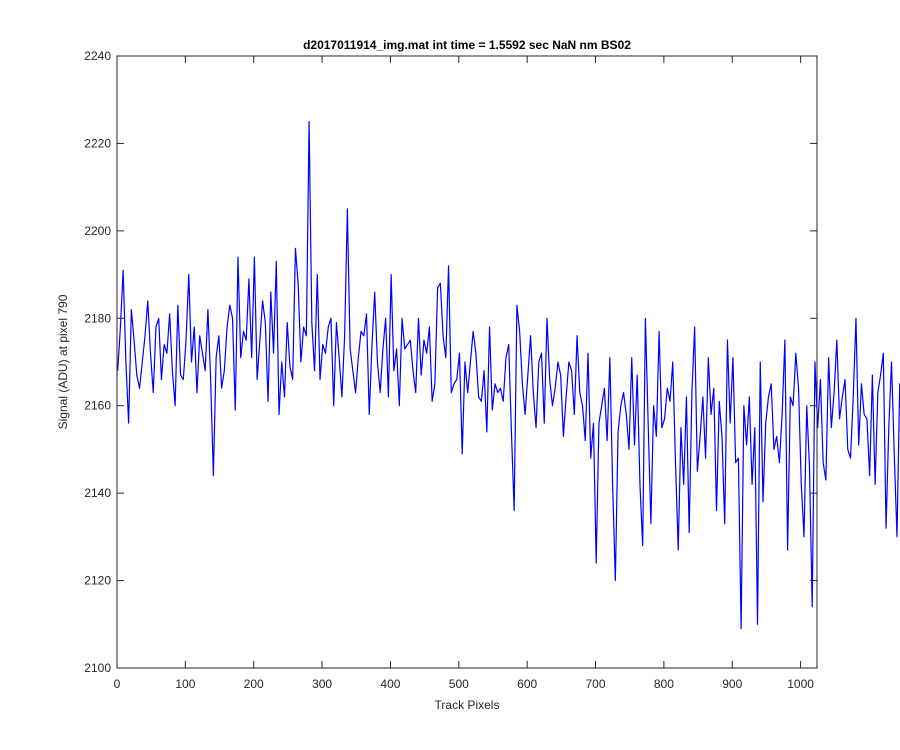 This screenshot has width=900, height=750. Describe the element at coordinates (185, 684) in the screenshot. I see `x-tick-label: 100` at that location.